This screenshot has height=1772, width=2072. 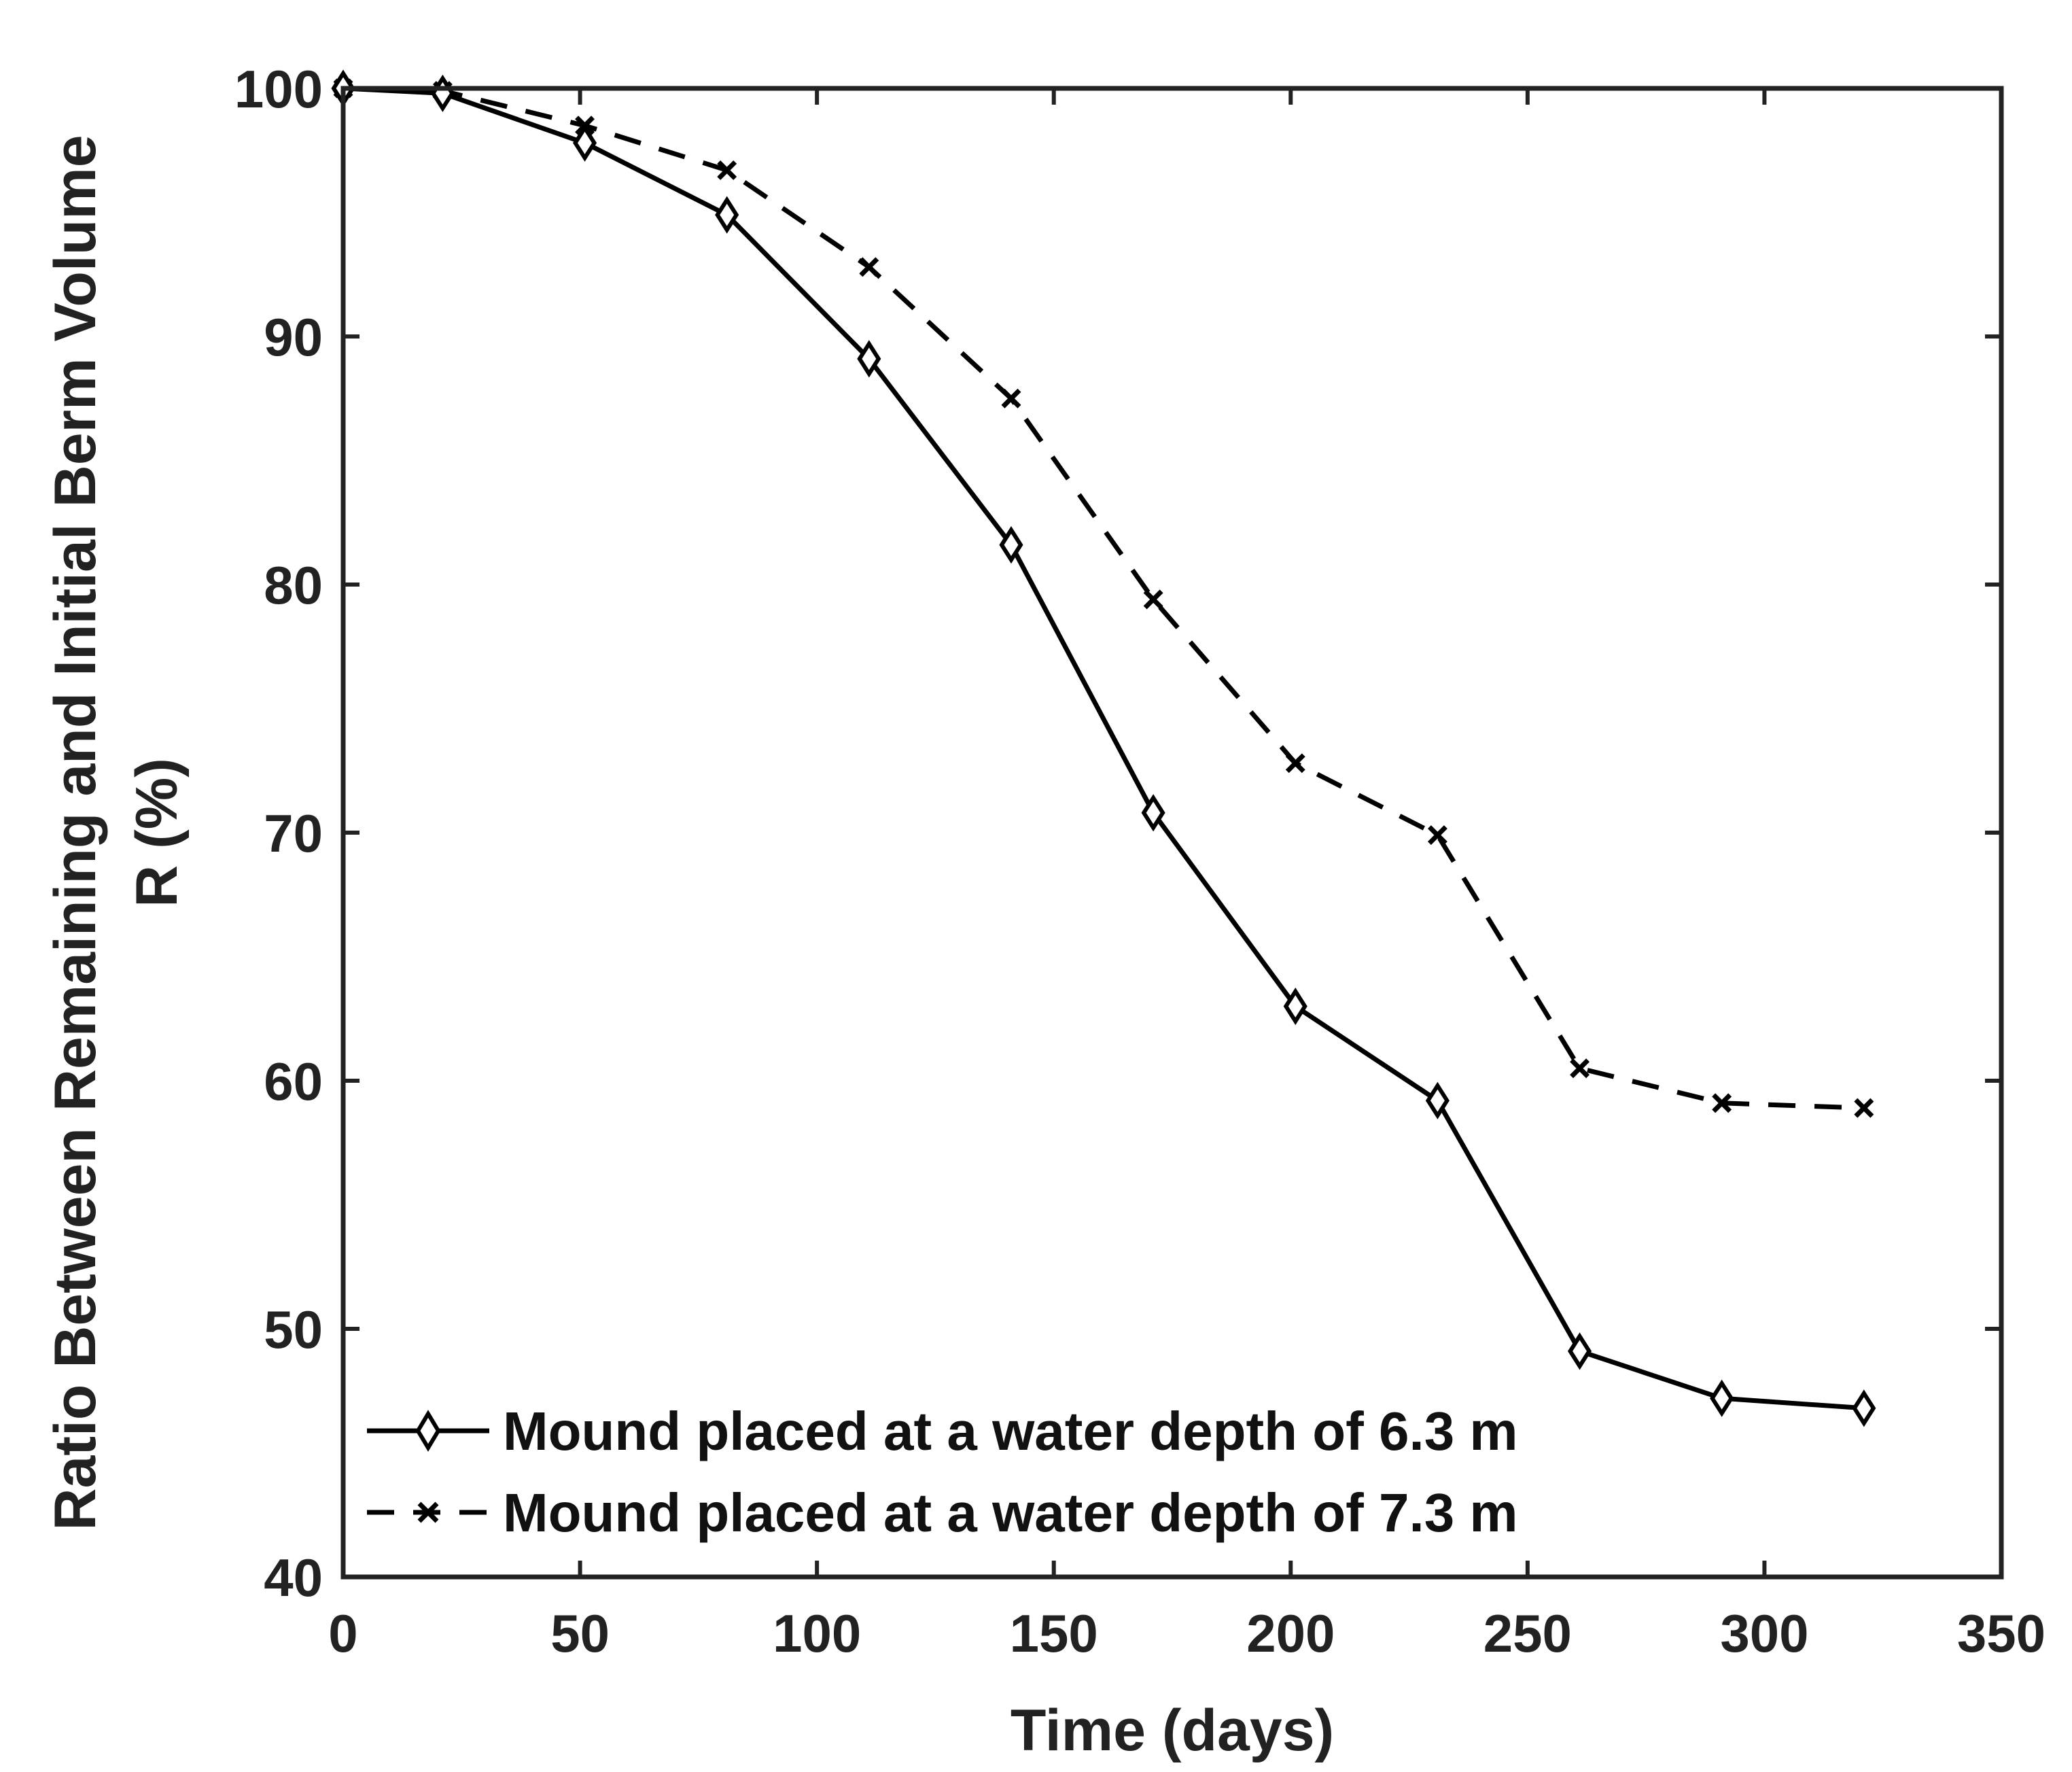 What do you see at coordinates (293, 1329) in the screenshot?
I see `y-tick-label: 50` at bounding box center [293, 1329].